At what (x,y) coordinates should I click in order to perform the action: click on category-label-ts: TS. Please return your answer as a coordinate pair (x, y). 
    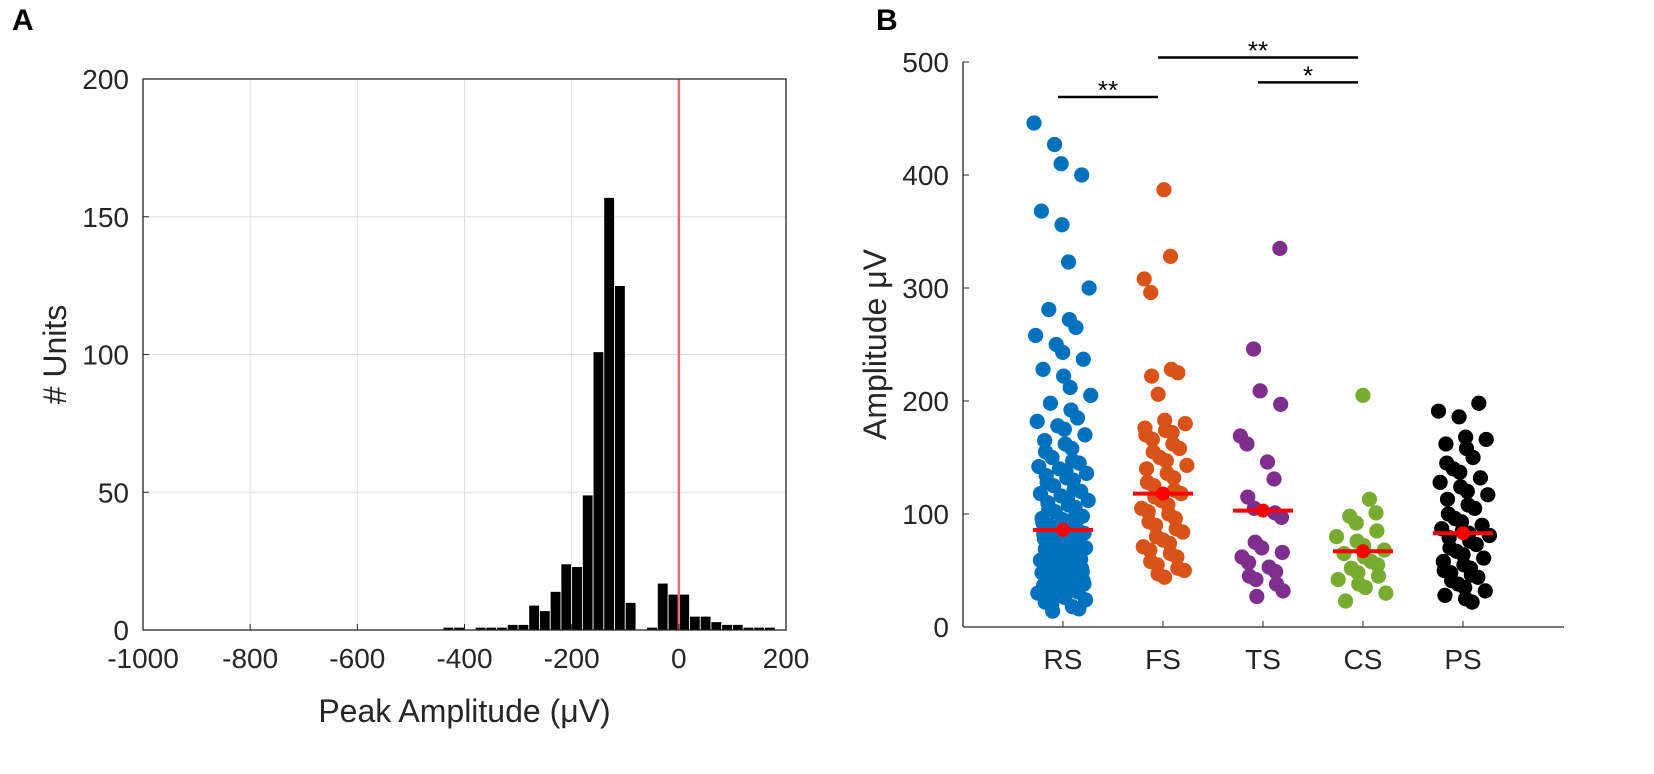
    Looking at the image, I should click on (1263, 659).